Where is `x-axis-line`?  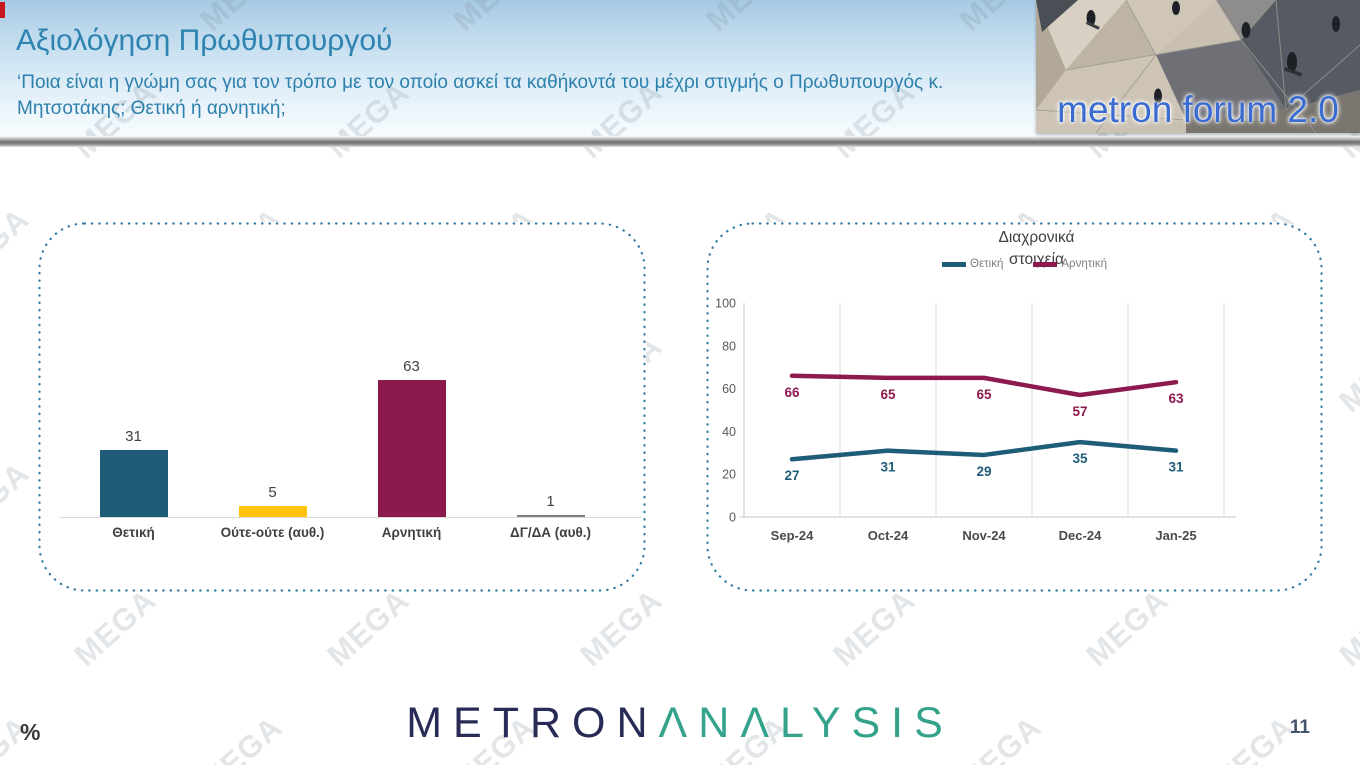 x-axis-line is located at coordinates (351, 517).